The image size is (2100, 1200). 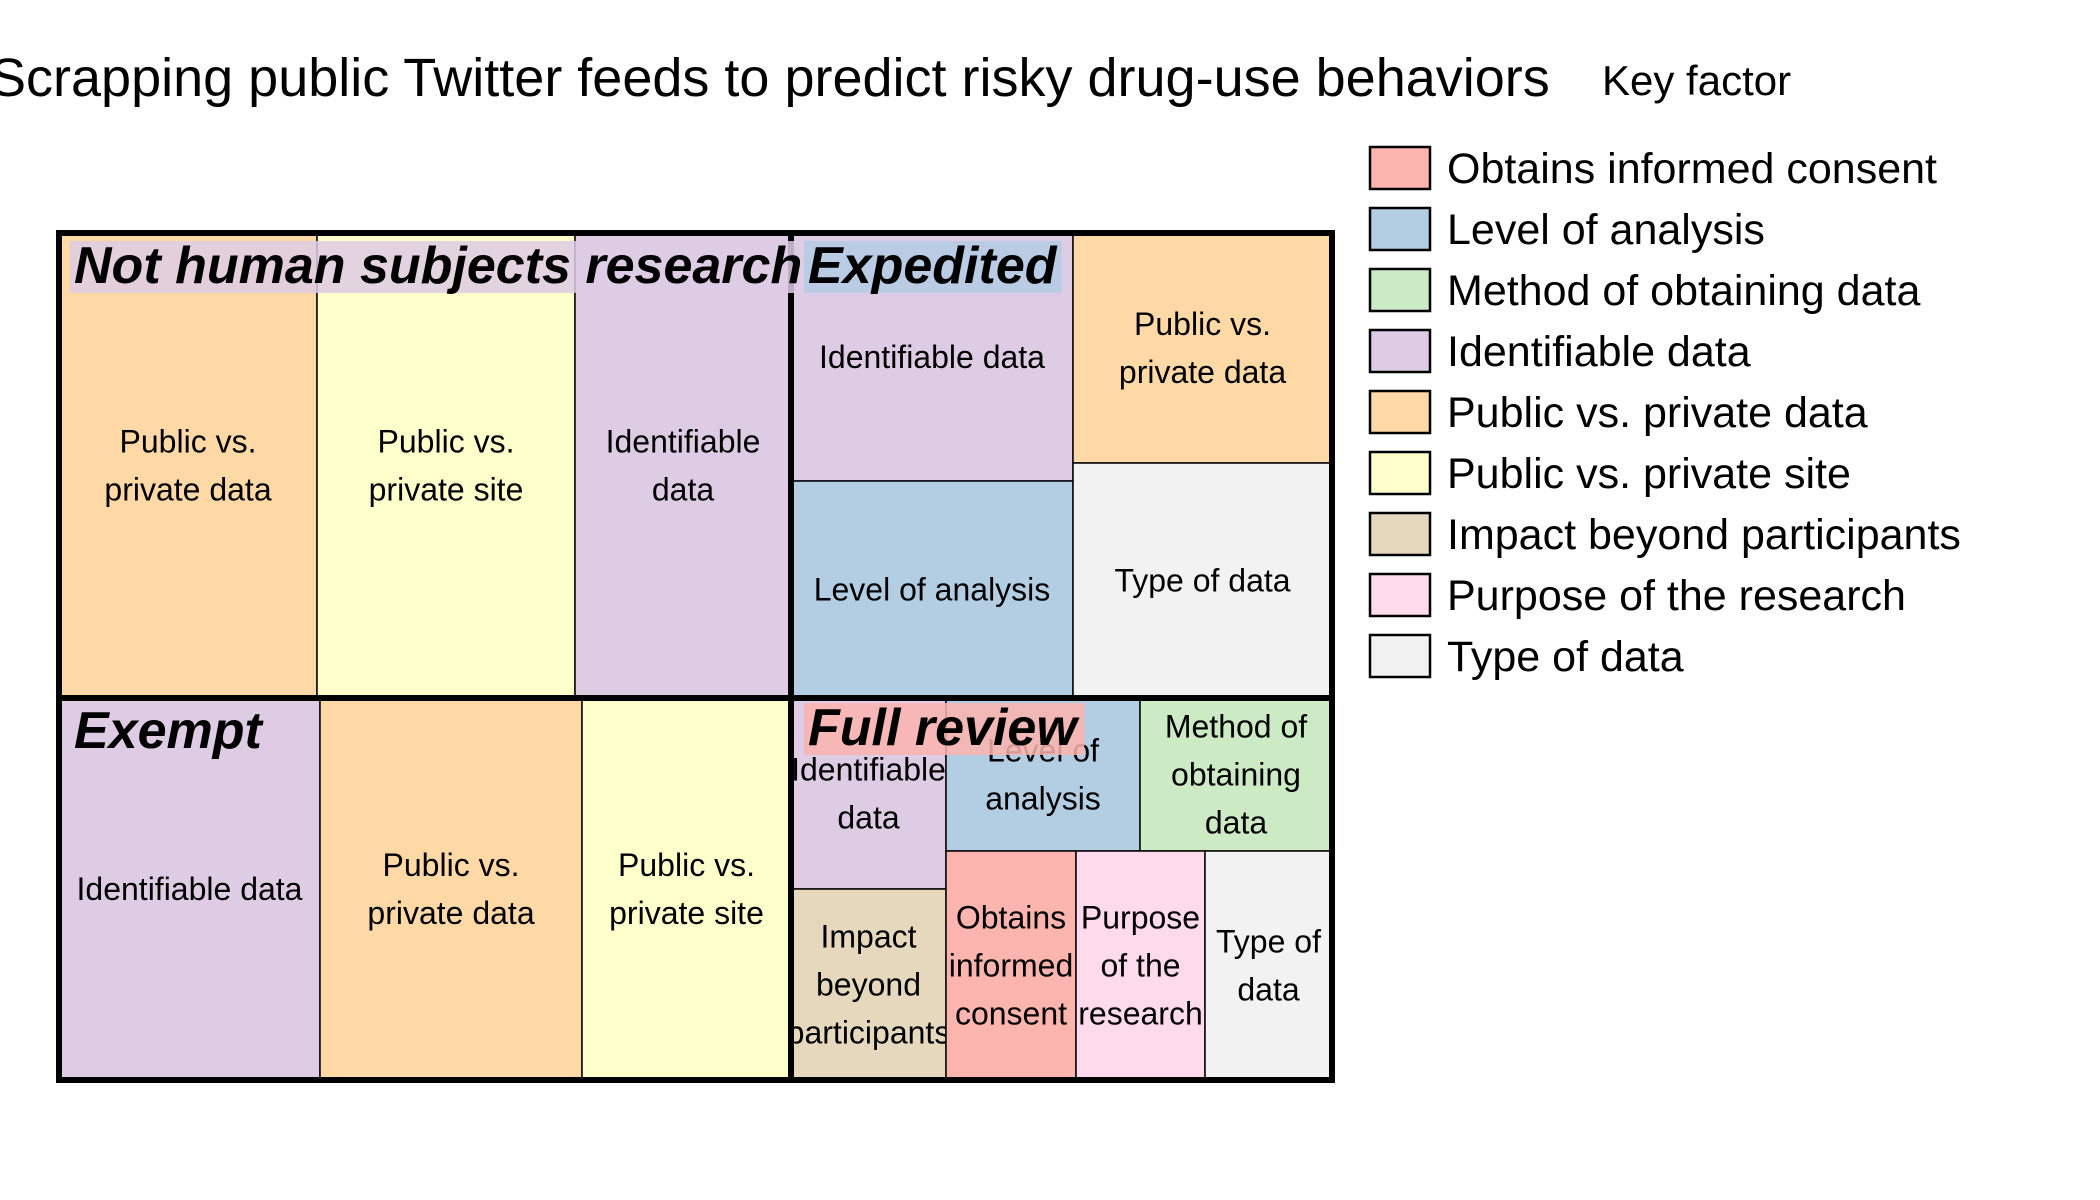 What do you see at coordinates (1683, 291) in the screenshot?
I see `legend-label: Method of obtaining data` at bounding box center [1683, 291].